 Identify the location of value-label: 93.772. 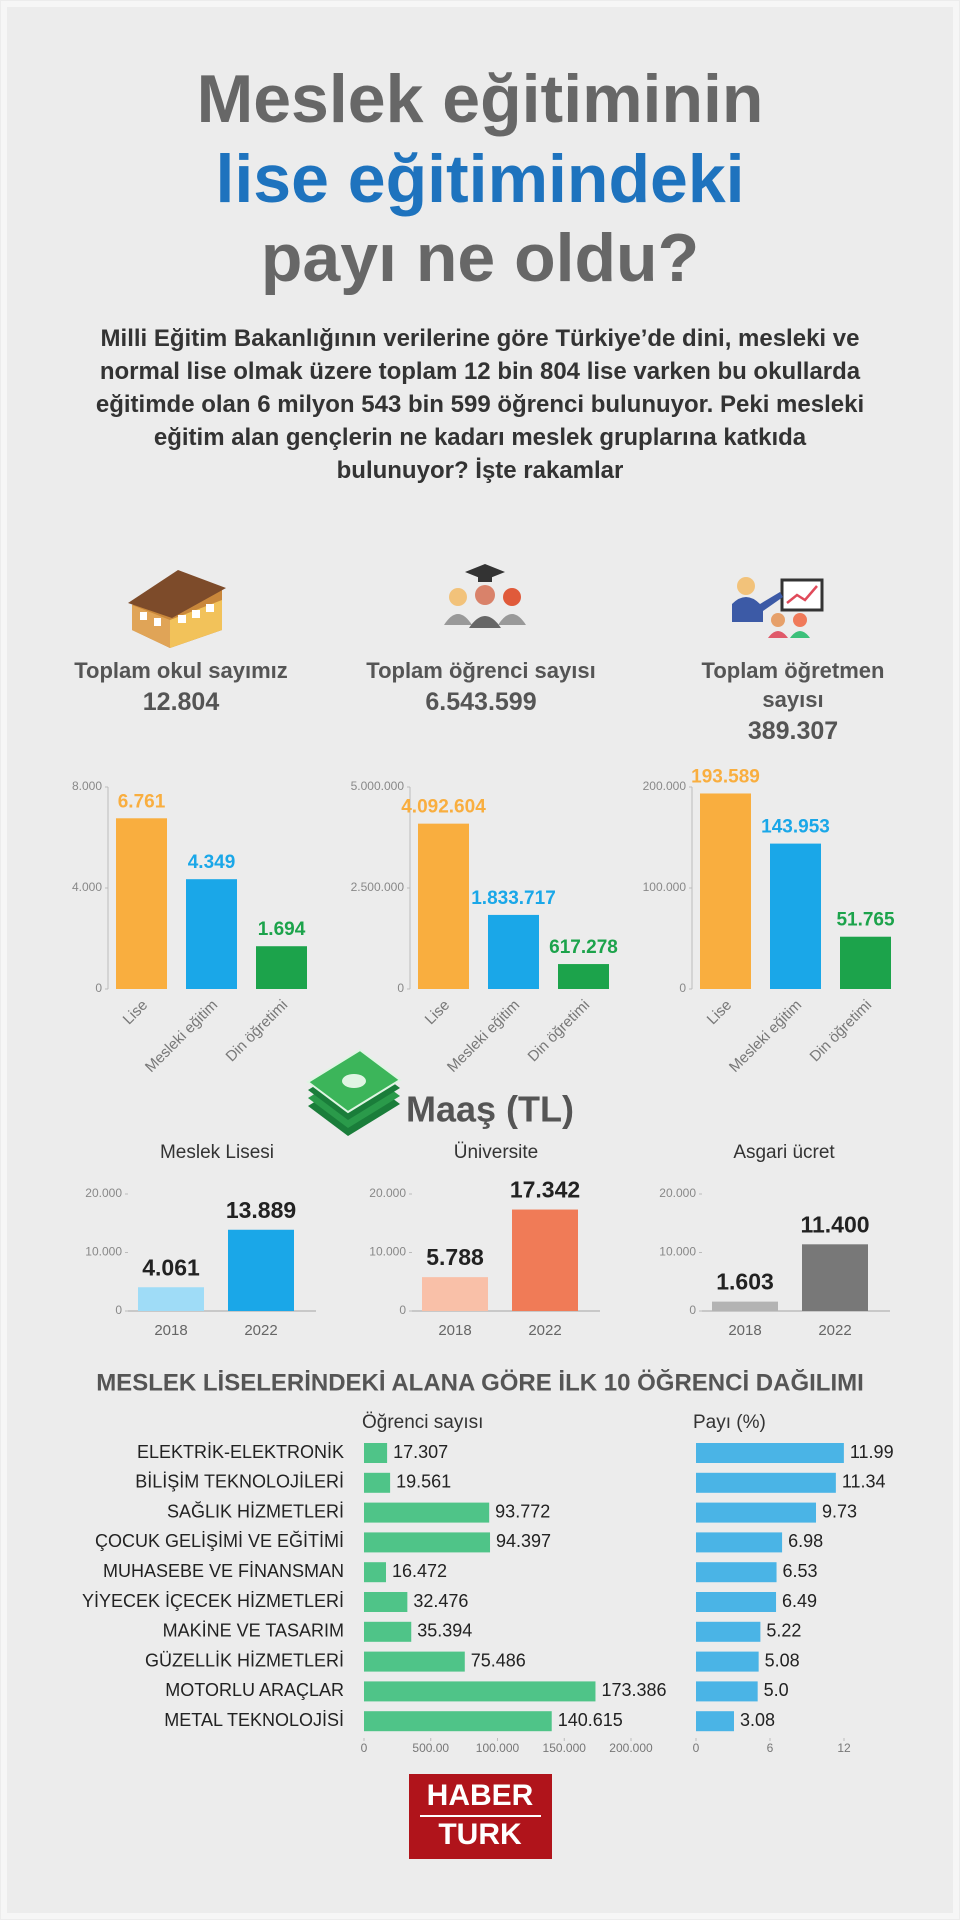
(522, 1511).